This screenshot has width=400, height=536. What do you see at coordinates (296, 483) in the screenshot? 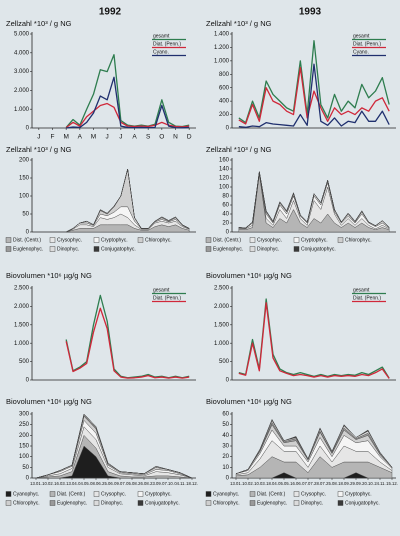
I see `x-tick-label: 16.06.` at bounding box center [296, 483].